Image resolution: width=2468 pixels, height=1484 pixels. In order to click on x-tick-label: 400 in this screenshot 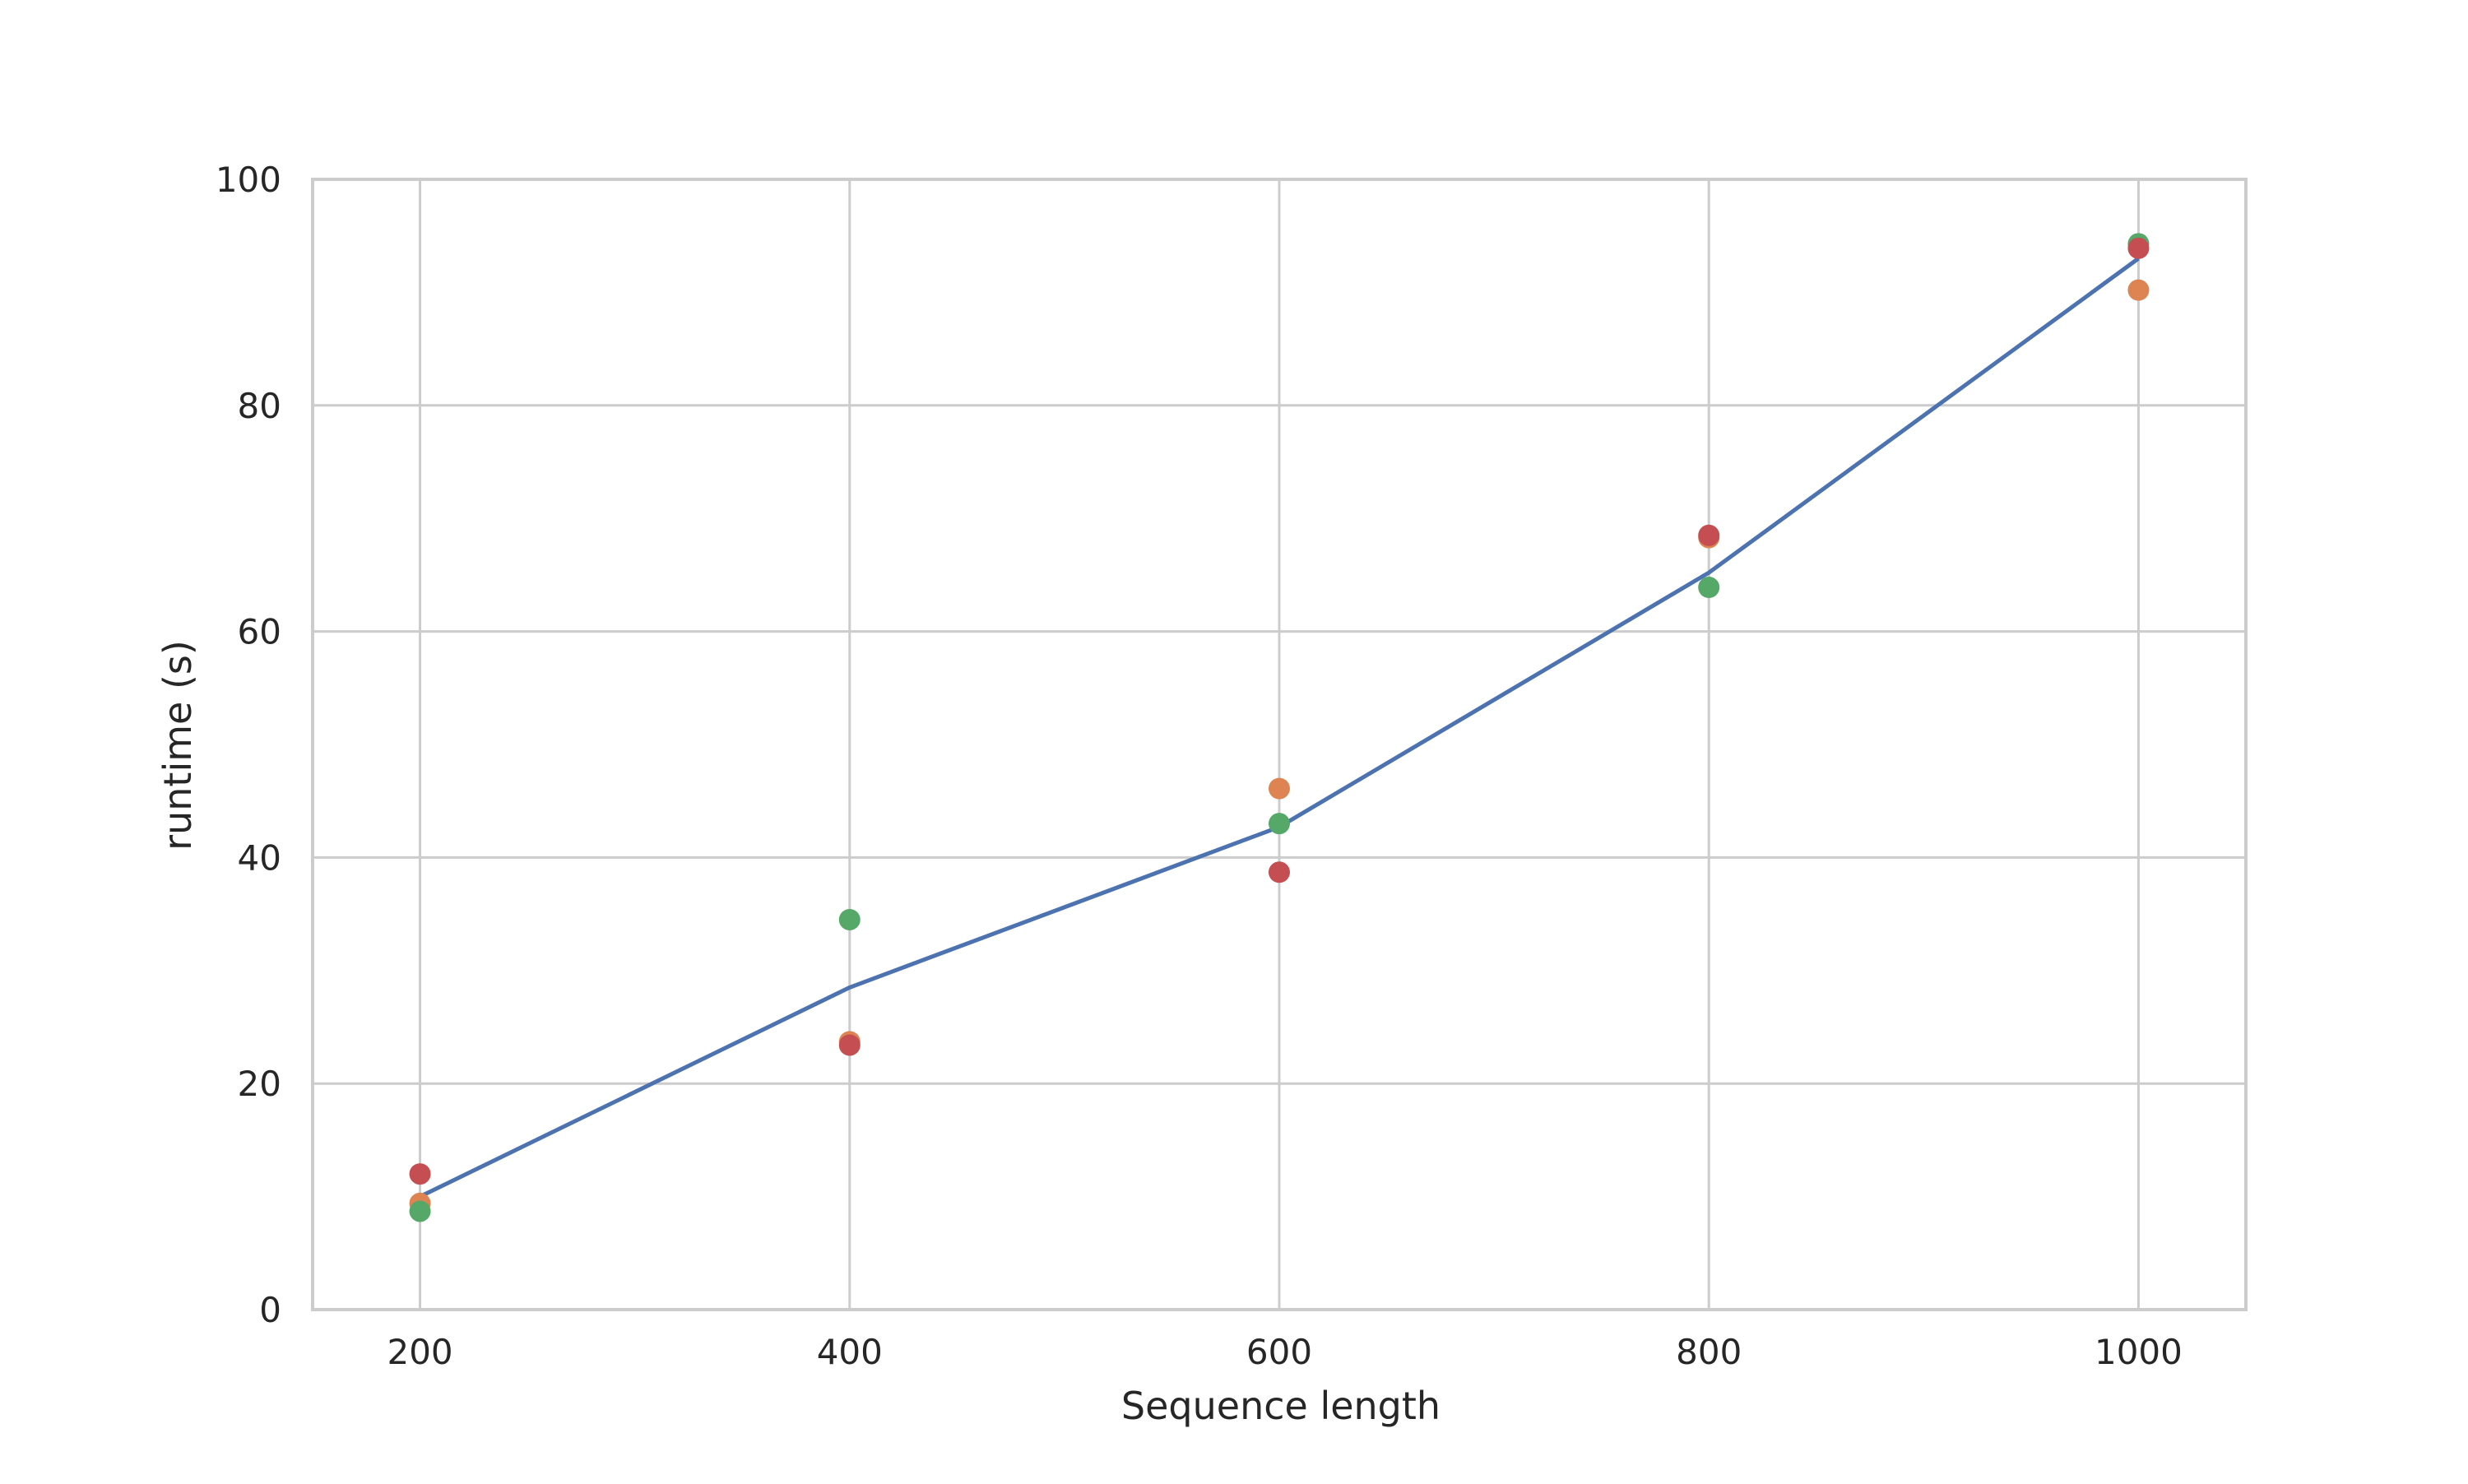, I will do `click(850, 1352)`.